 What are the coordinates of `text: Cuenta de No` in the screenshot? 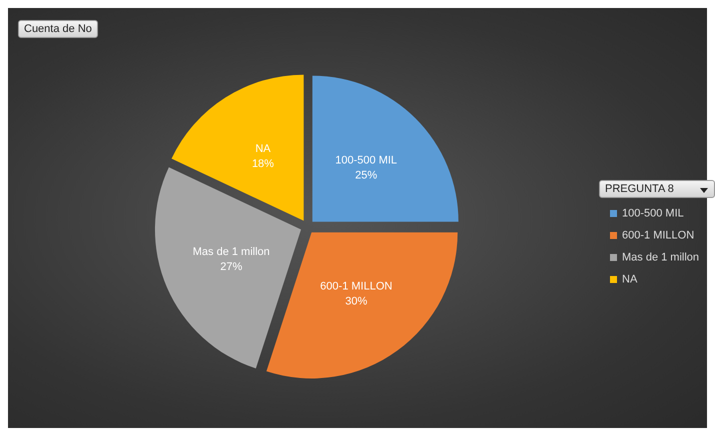 It's located at (58, 29).